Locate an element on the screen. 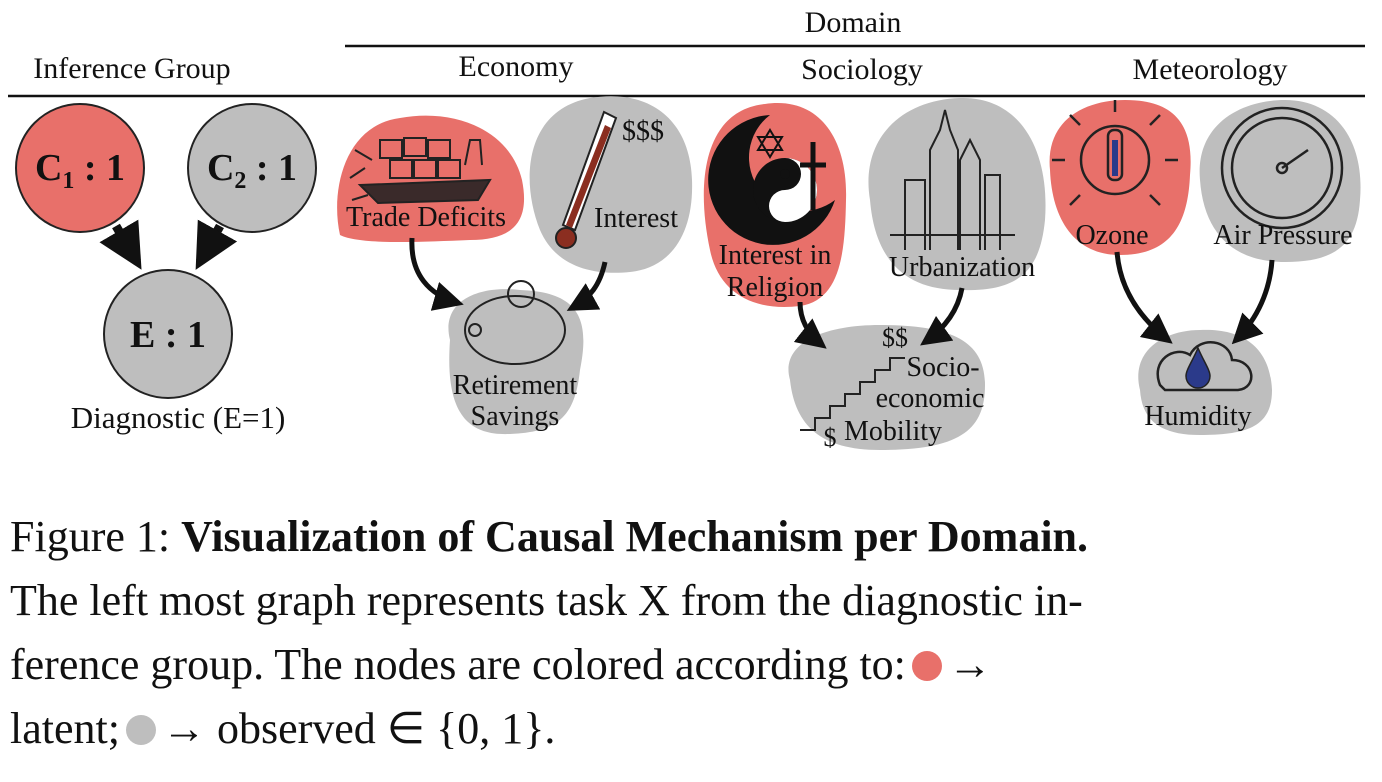  retirement-savings-line2: Savings is located at coordinates (515, 416).